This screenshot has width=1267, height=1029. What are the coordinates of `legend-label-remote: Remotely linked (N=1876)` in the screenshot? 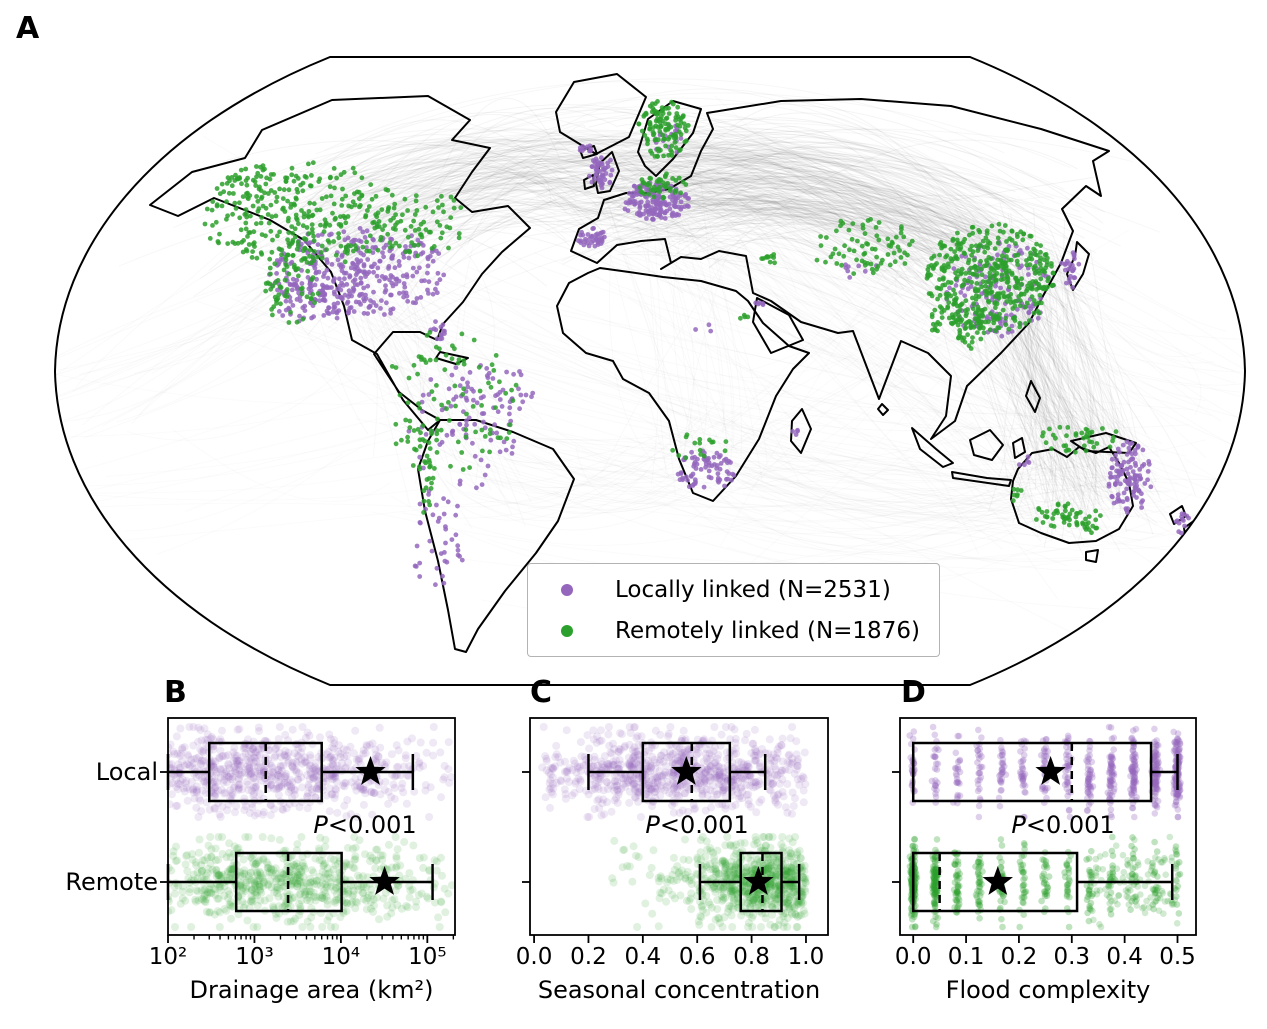 It's located at (767, 630).